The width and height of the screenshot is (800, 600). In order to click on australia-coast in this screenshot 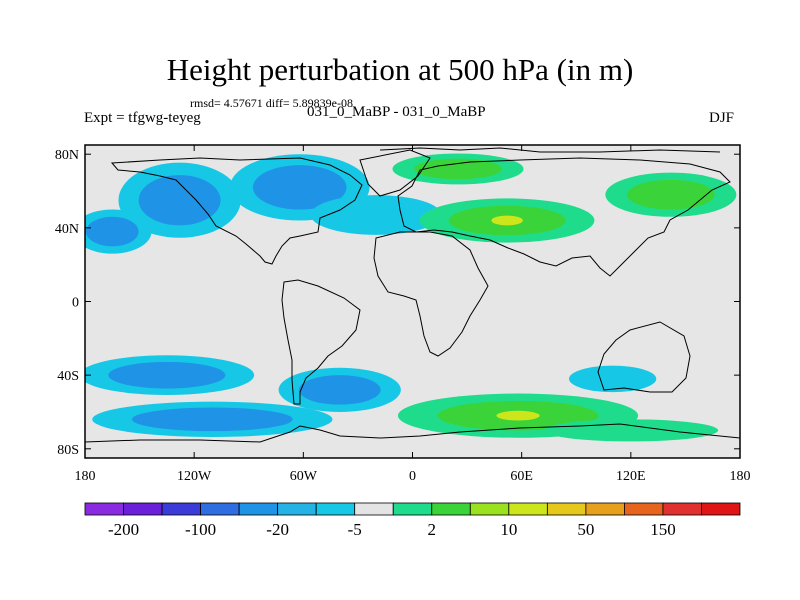, I will do `click(644, 357)`.